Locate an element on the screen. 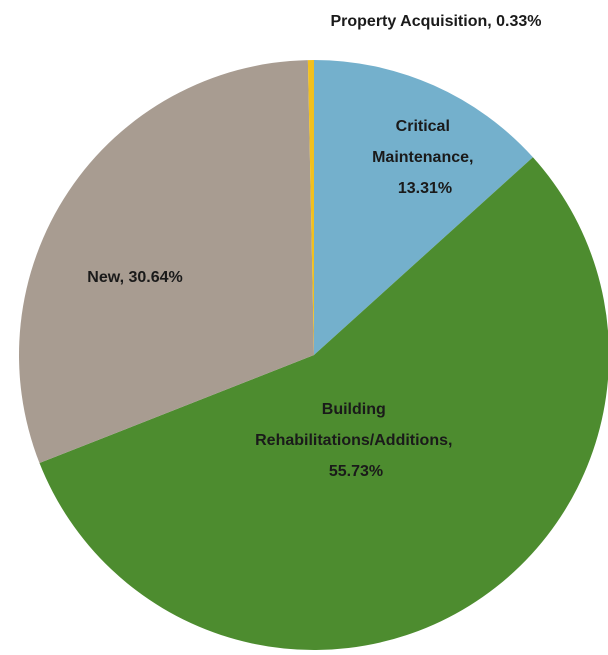 The image size is (608, 655). data-label: New, 30.64% is located at coordinates (134, 277).